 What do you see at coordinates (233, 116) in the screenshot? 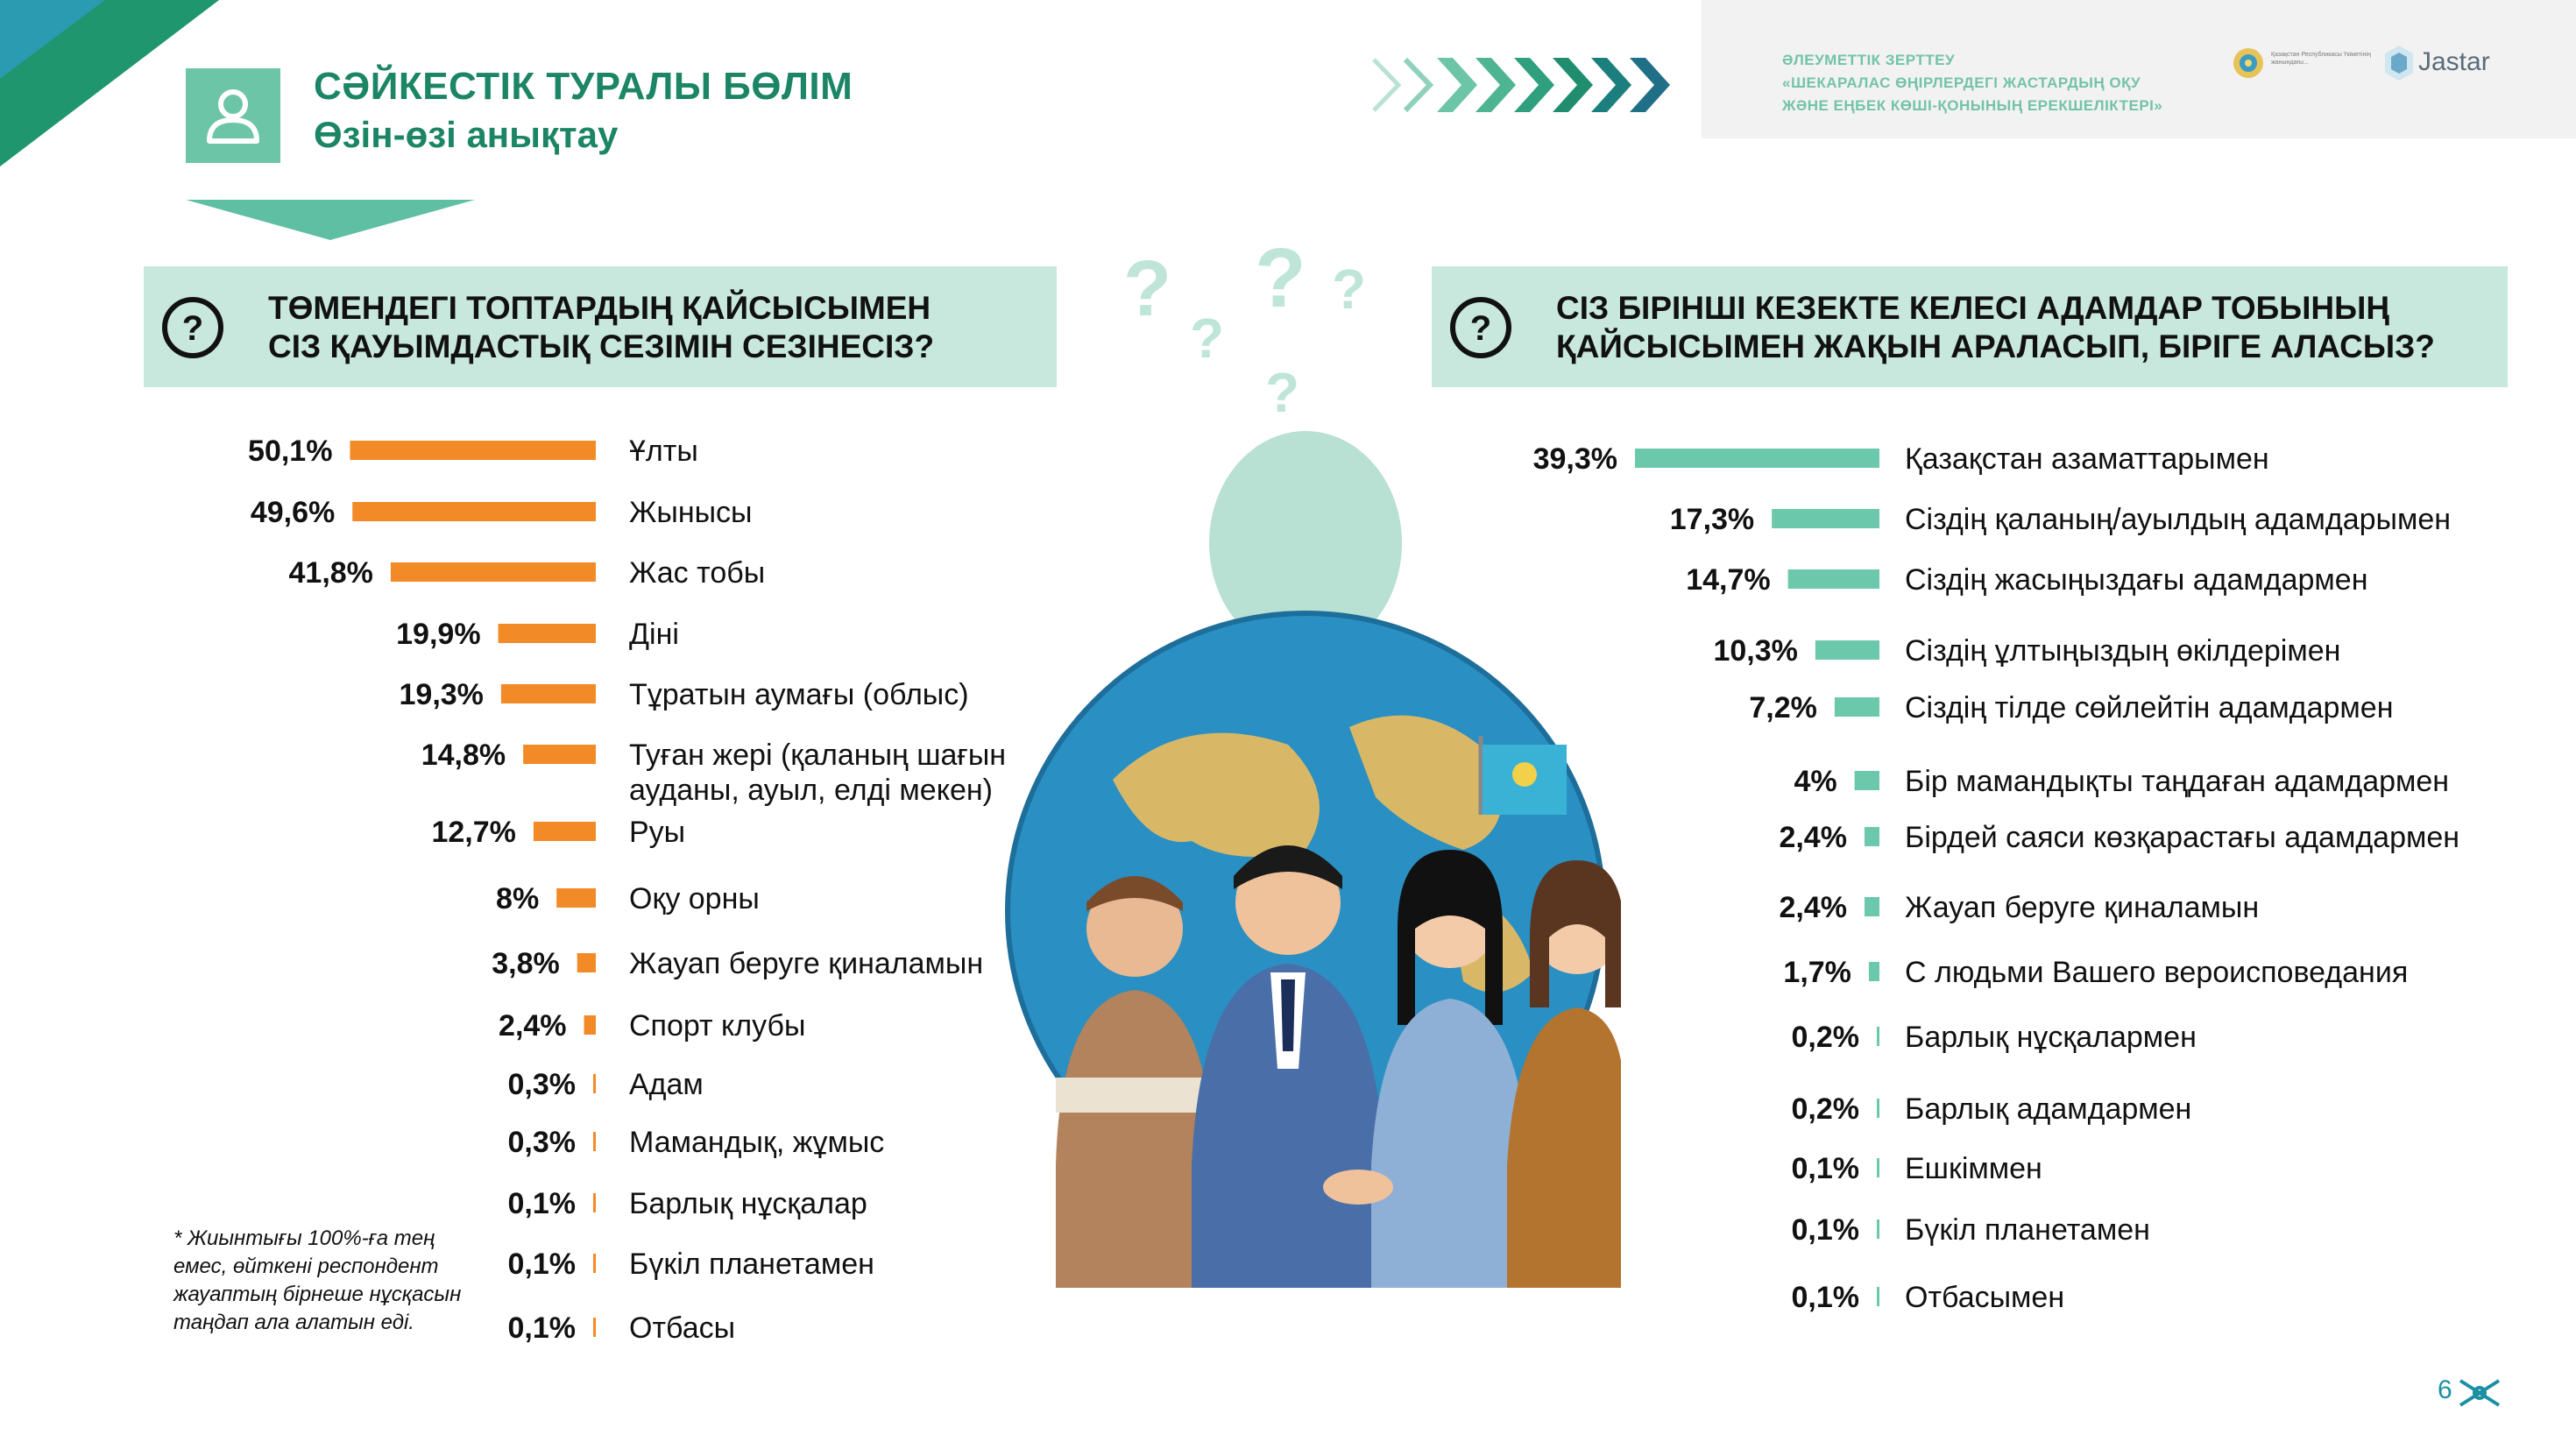
I see `user-icon` at bounding box center [233, 116].